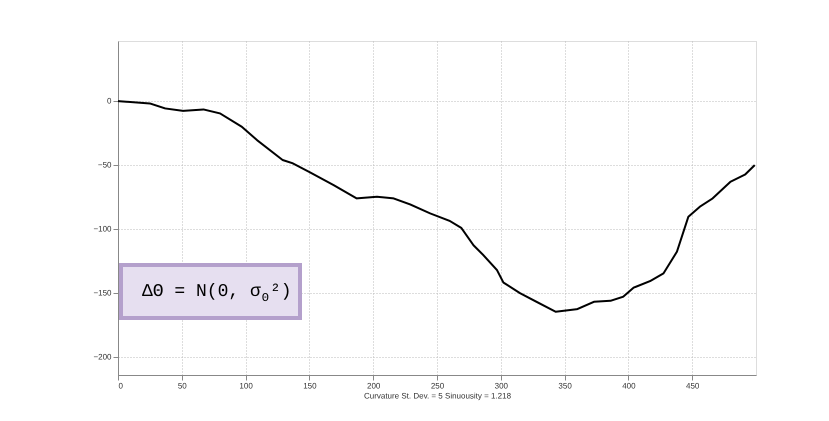 The width and height of the screenshot is (829, 421). What do you see at coordinates (102, 357) in the screenshot?
I see `y-tick-label: −200` at bounding box center [102, 357].